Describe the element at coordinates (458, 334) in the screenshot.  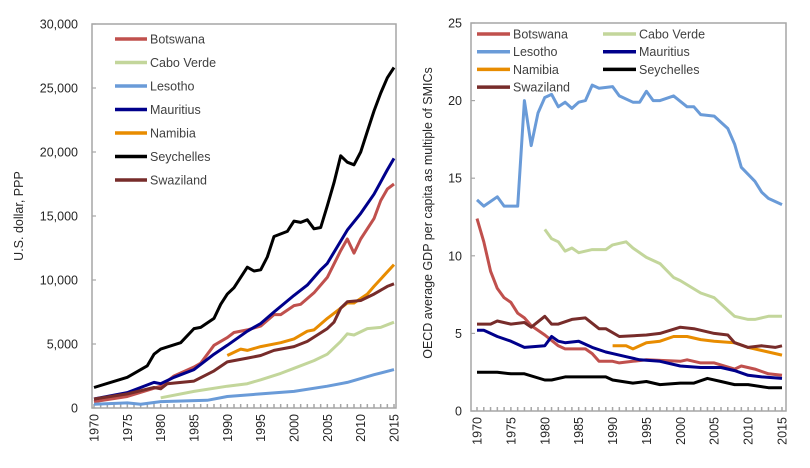
I see `y-tick-label: 5` at that location.